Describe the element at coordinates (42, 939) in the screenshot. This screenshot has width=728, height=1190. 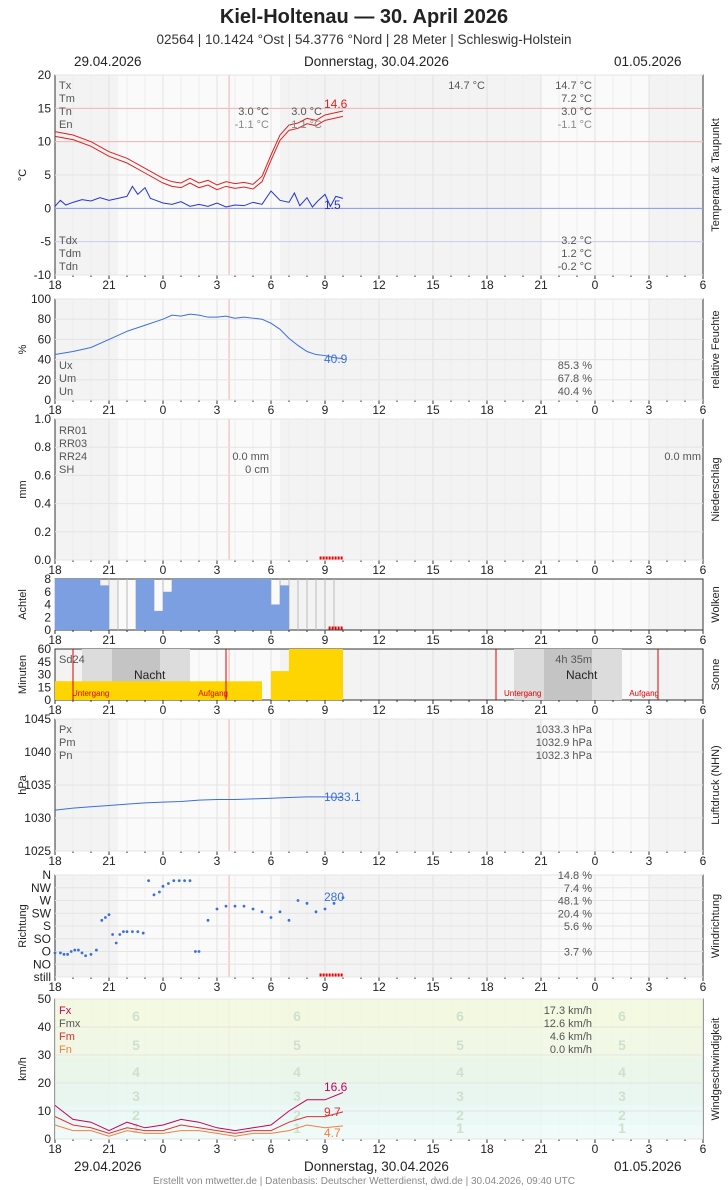
I see `y-tick-label: SO` at that location.